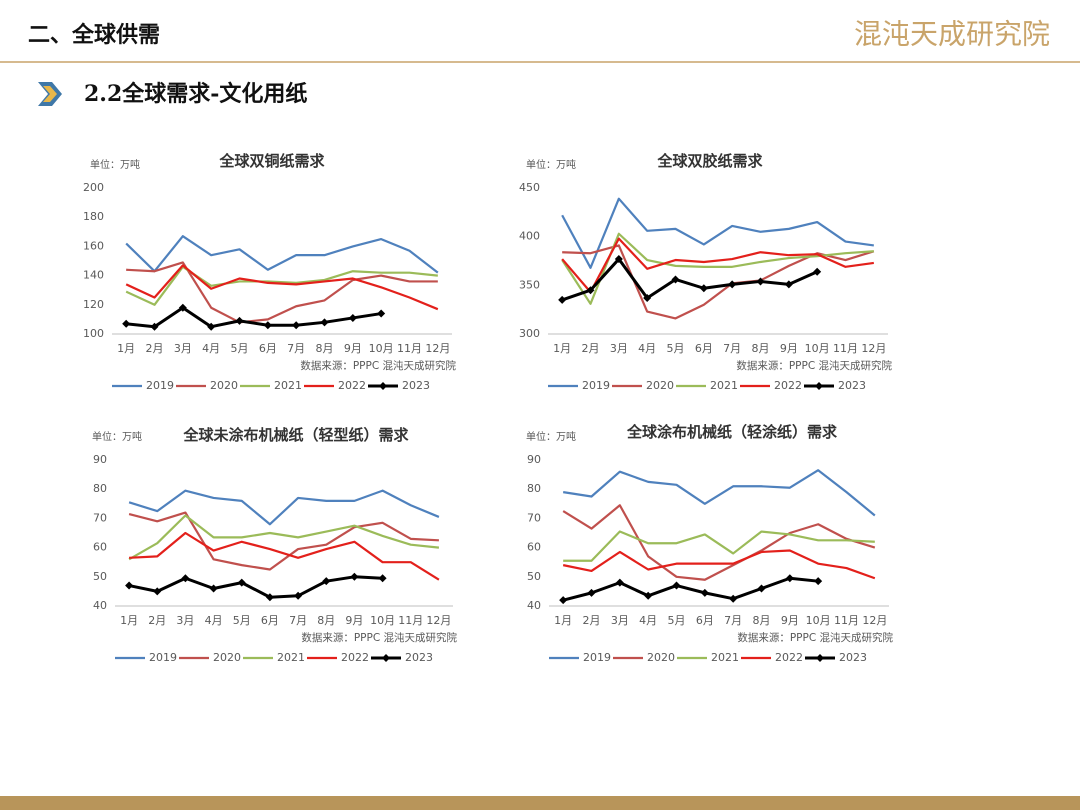 The width and height of the screenshot is (1080, 810). Describe the element at coordinates (93, 275) in the screenshot. I see `y-tick-label: 140` at that location.